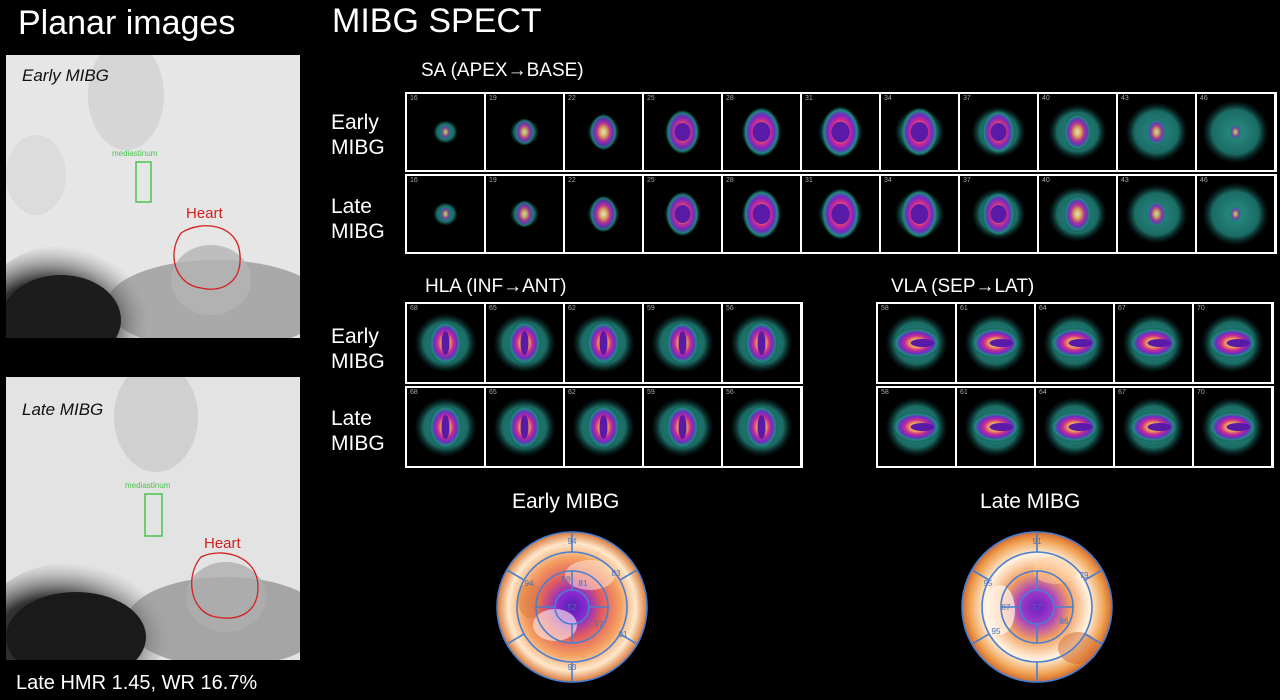 The width and height of the screenshot is (1280, 700). Describe the element at coordinates (1201, 392) in the screenshot. I see `vla-late-slice-number: 70` at that location.